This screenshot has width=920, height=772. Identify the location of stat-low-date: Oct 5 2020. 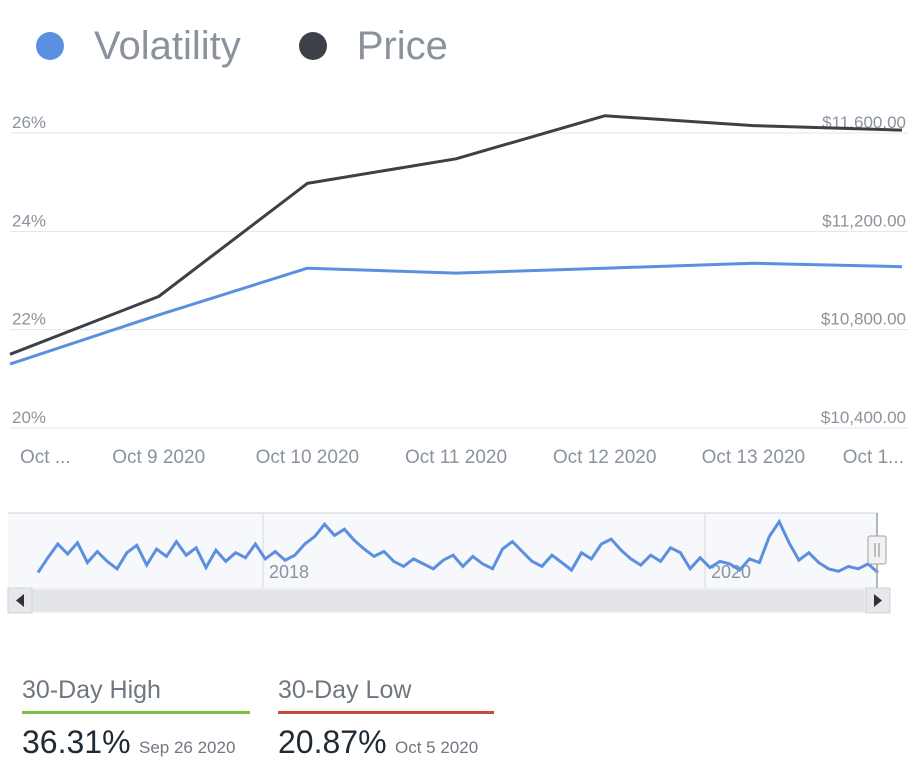
(436, 747).